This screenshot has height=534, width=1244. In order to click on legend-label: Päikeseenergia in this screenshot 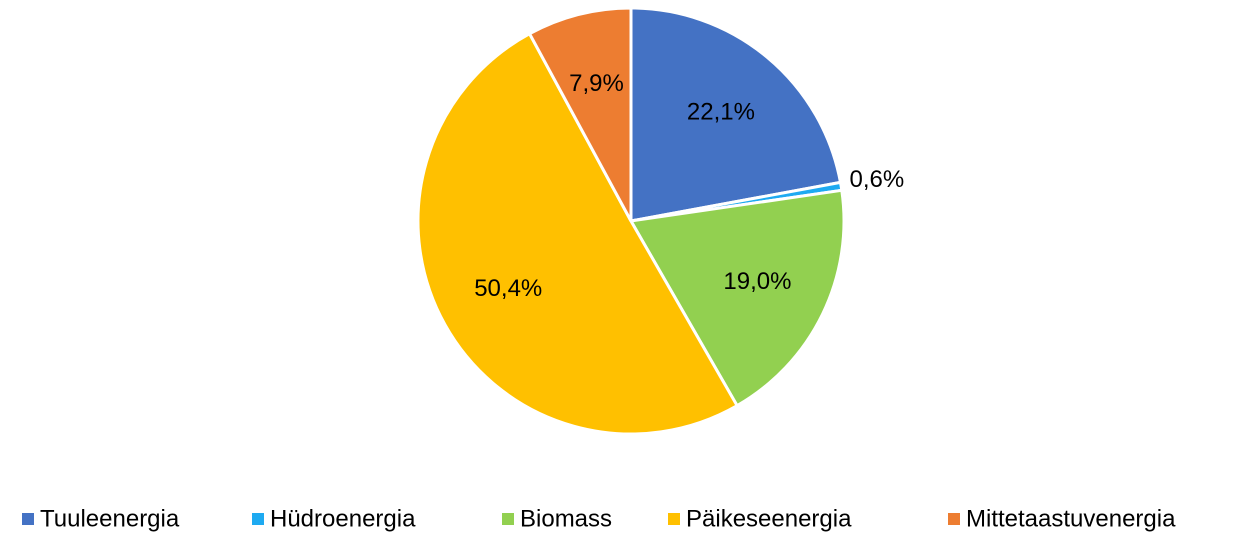, I will do `click(769, 518)`.